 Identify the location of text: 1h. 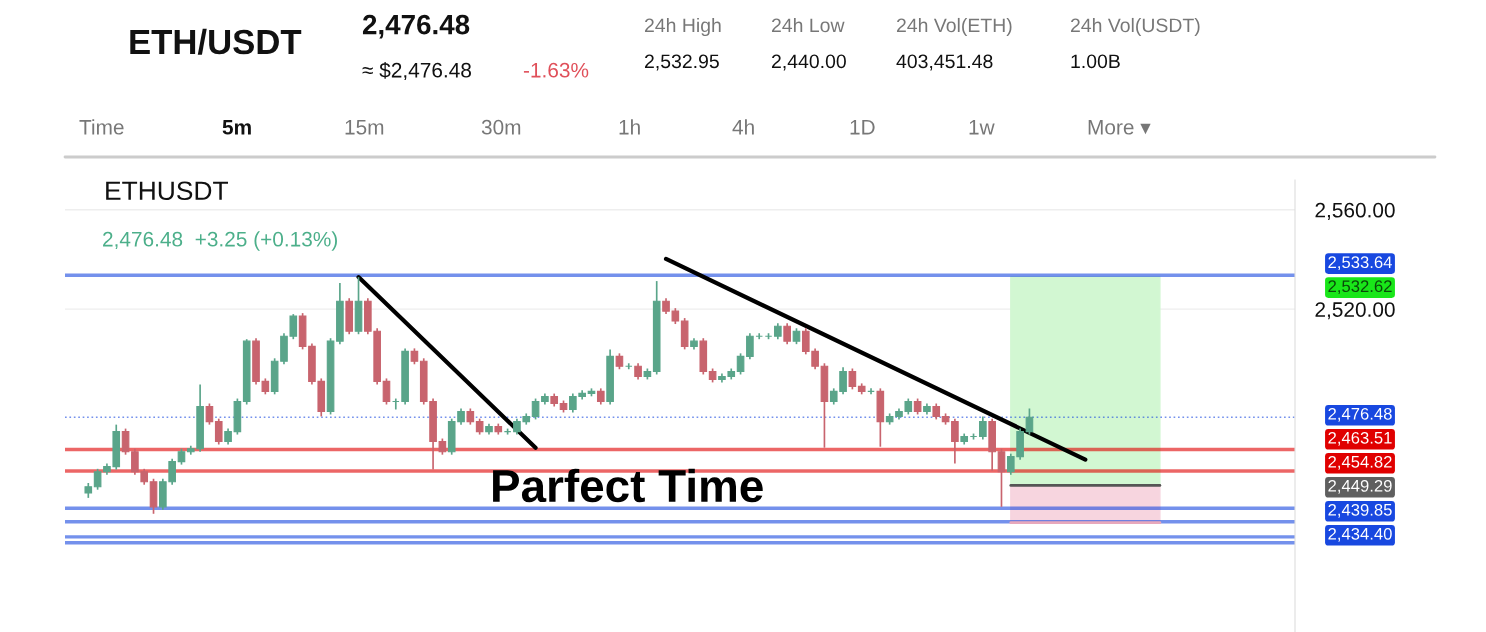
(629, 127).